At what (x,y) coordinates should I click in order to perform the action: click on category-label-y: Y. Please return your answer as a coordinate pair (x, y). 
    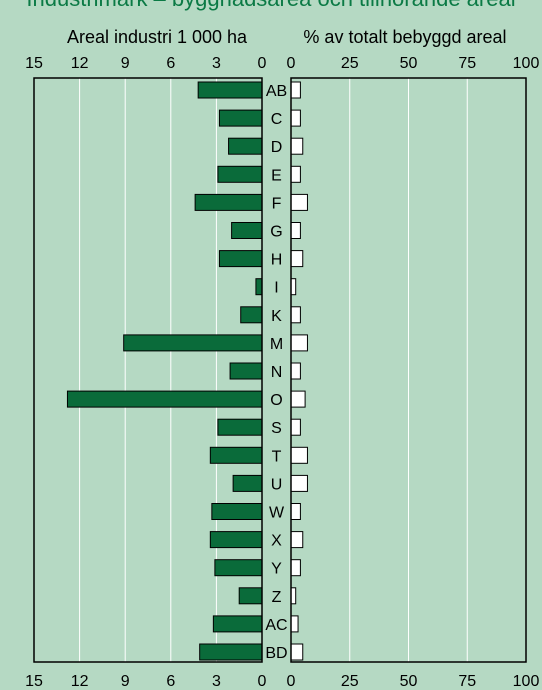
    Looking at the image, I should click on (276, 569).